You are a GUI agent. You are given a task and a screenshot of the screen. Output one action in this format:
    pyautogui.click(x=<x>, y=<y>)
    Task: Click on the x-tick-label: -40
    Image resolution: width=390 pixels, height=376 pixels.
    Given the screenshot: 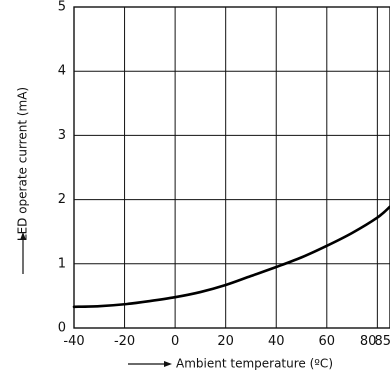 What is the action you would take?
    pyautogui.click(x=73, y=341)
    